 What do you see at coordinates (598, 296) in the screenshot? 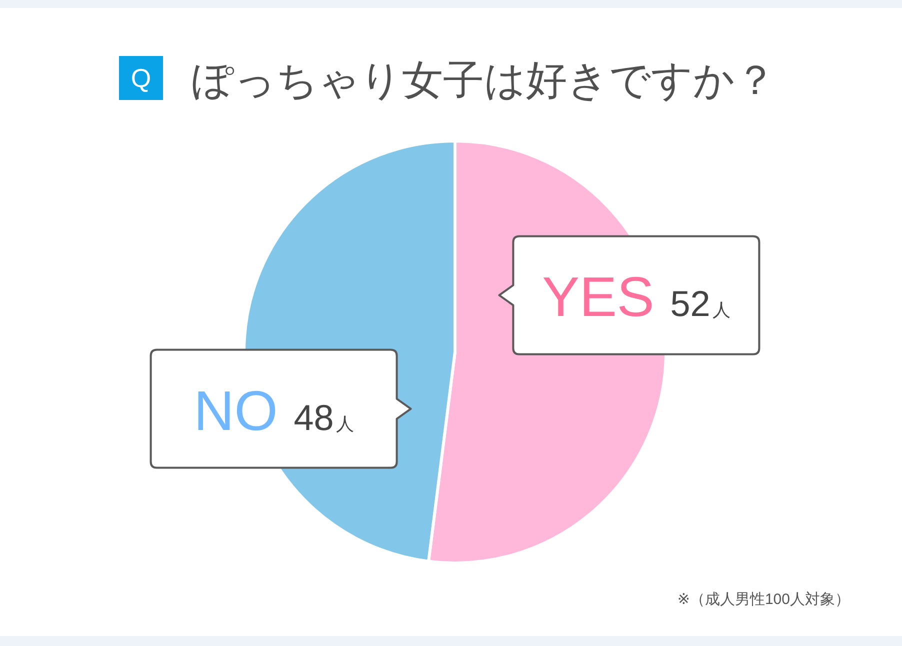
I see `category-label: YES` at bounding box center [598, 296].